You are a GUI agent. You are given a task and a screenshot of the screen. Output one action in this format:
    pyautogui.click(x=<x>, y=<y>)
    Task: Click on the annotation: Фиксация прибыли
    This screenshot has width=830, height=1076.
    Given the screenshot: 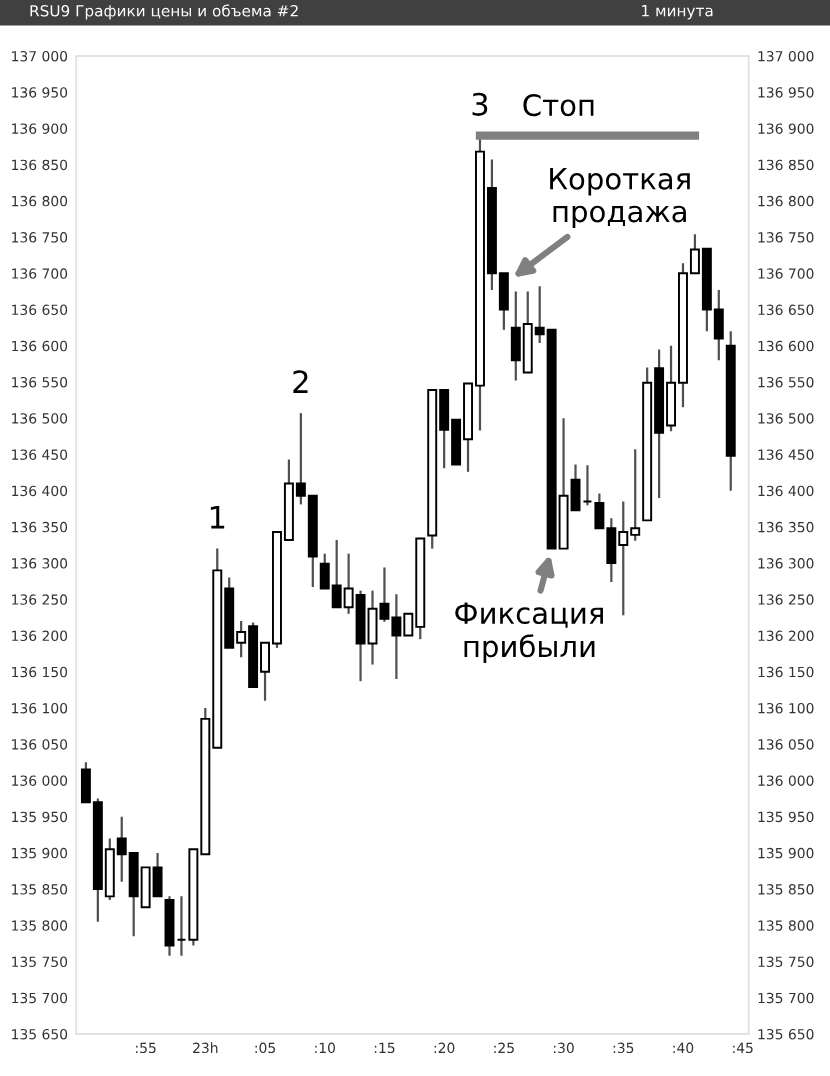 What is the action you would take?
    pyautogui.click(x=529, y=632)
    